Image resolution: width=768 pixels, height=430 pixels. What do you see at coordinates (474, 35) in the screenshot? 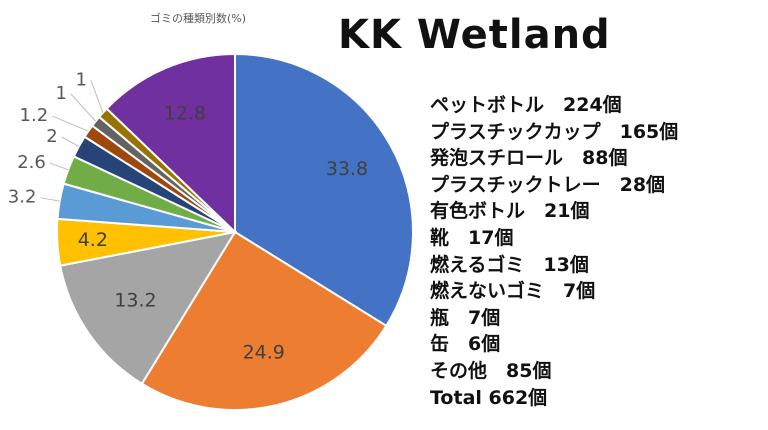
I see `page-title: KK Wetland` at bounding box center [474, 35].